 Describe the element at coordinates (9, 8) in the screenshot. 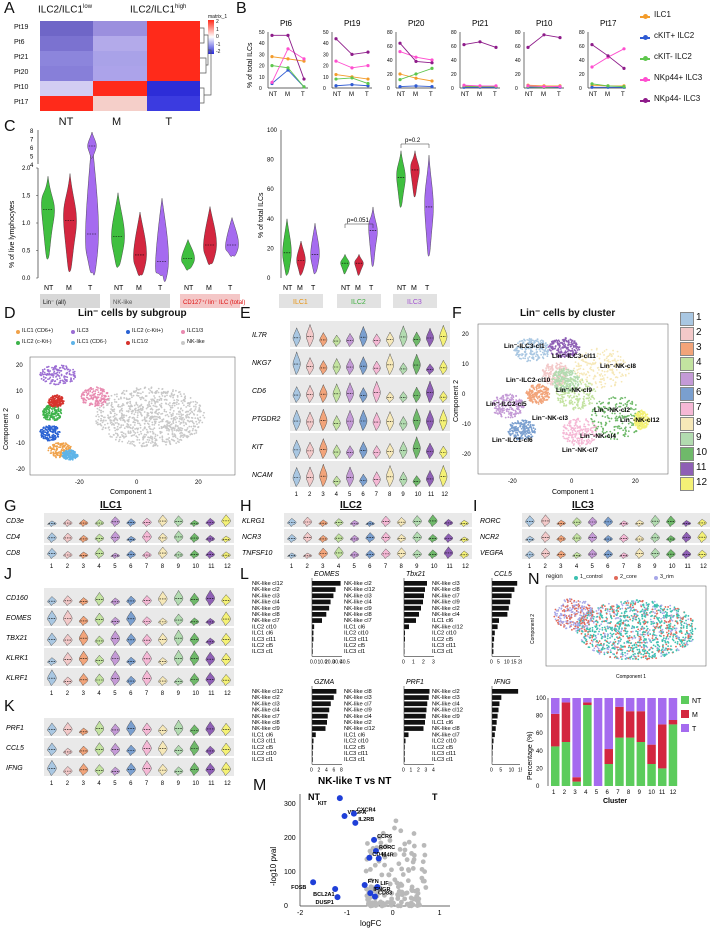

I see `panel-label-a: A` at that location.